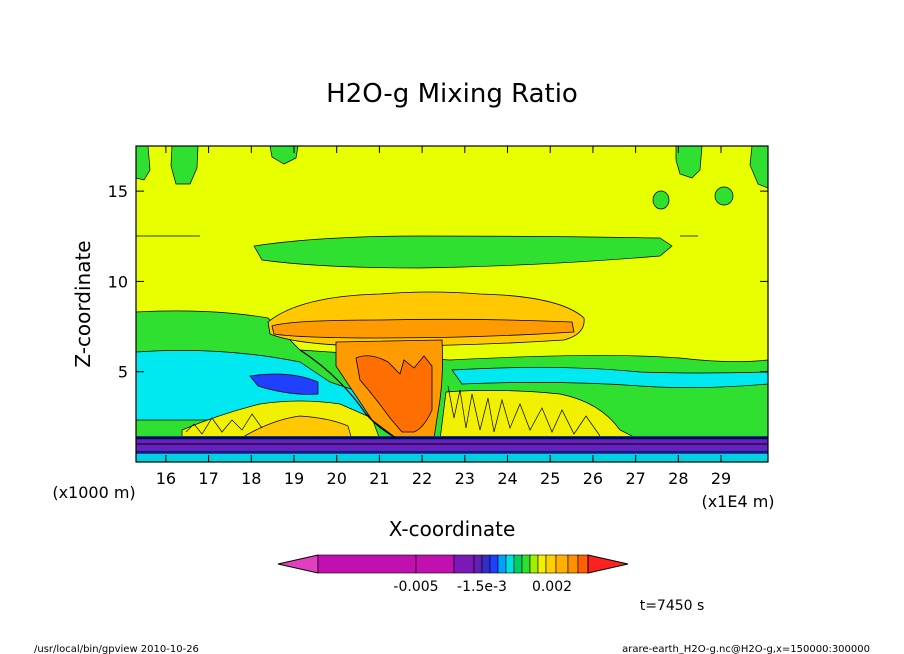 The height and width of the screenshot is (654, 904). What do you see at coordinates (118, 191) in the screenshot?
I see `y-tick-label: 15` at bounding box center [118, 191].